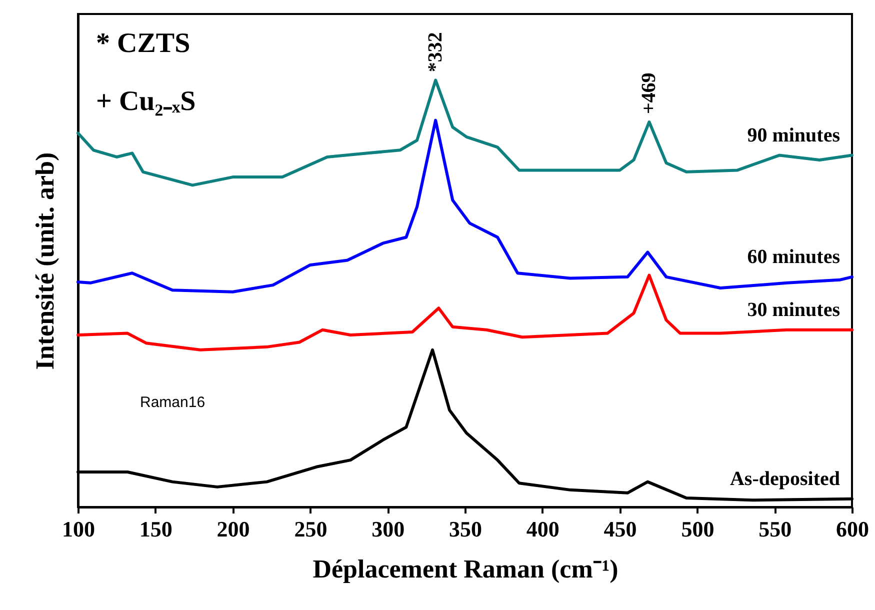 The height and width of the screenshot is (610, 875). Describe the element at coordinates (146, 101) in the screenshot. I see `annotation: + Cu₂₋ₓS` at that location.